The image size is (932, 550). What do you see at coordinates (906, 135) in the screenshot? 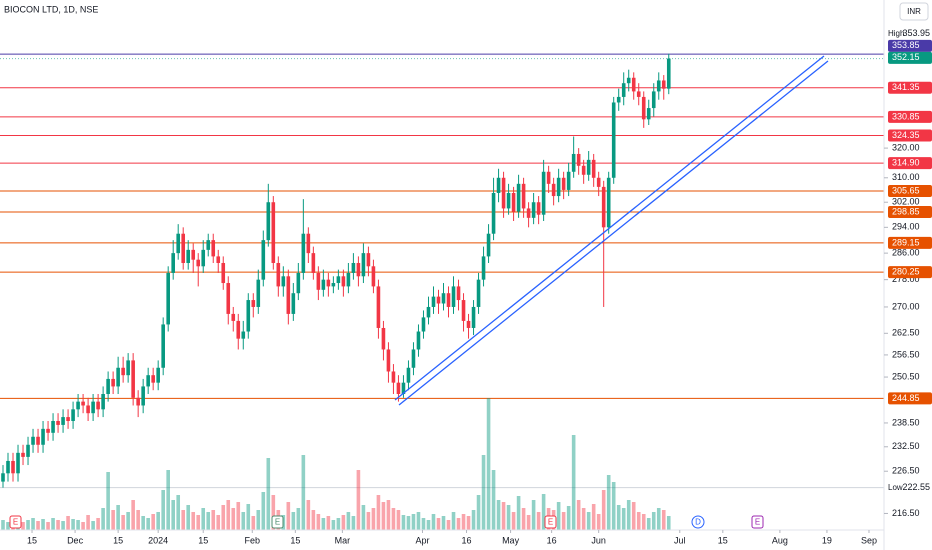
I see `level-label: 324.35` at bounding box center [906, 135].